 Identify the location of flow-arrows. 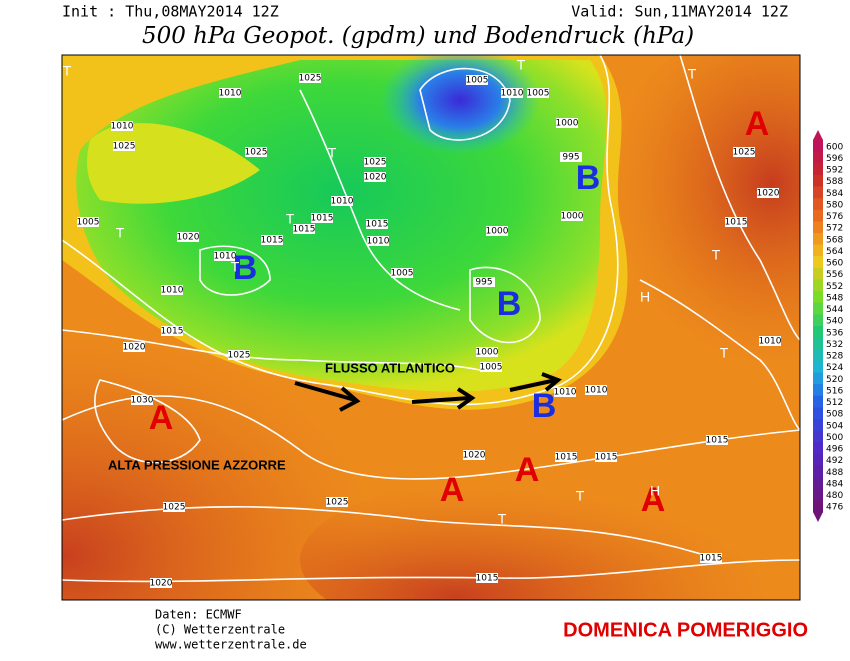
(428, 392).